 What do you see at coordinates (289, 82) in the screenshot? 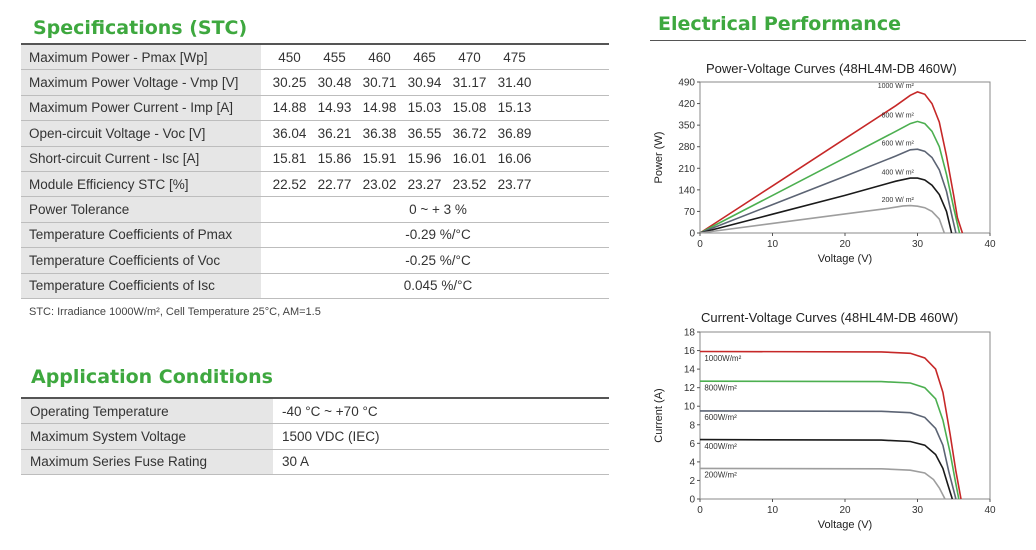
I see `spec-value: 30.25` at bounding box center [289, 82].